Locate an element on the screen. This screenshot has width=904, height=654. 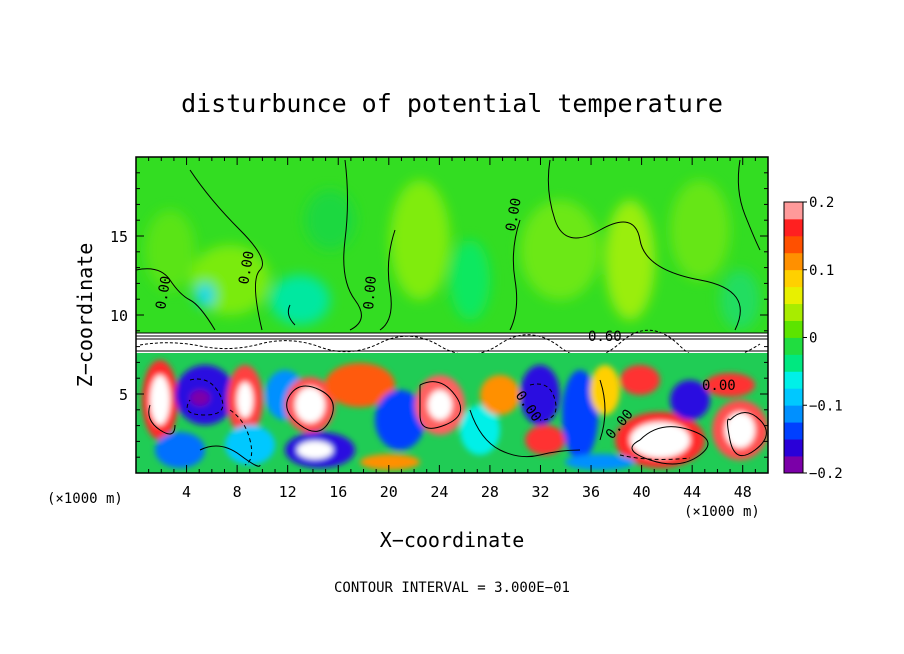
x-tick-label: 24 is located at coordinates (439, 492).